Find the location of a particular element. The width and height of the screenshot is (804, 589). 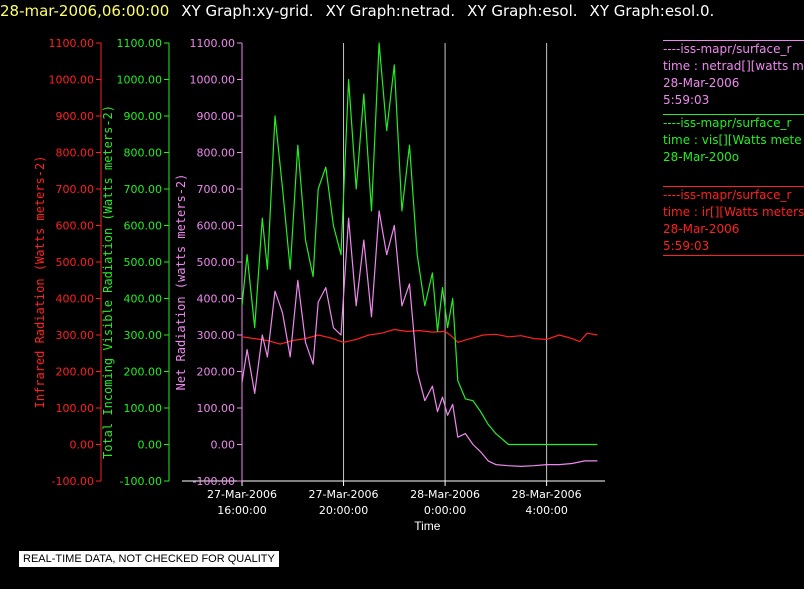

y-axis-label: Net Radiation (watts meters-2) is located at coordinates (181, 282).